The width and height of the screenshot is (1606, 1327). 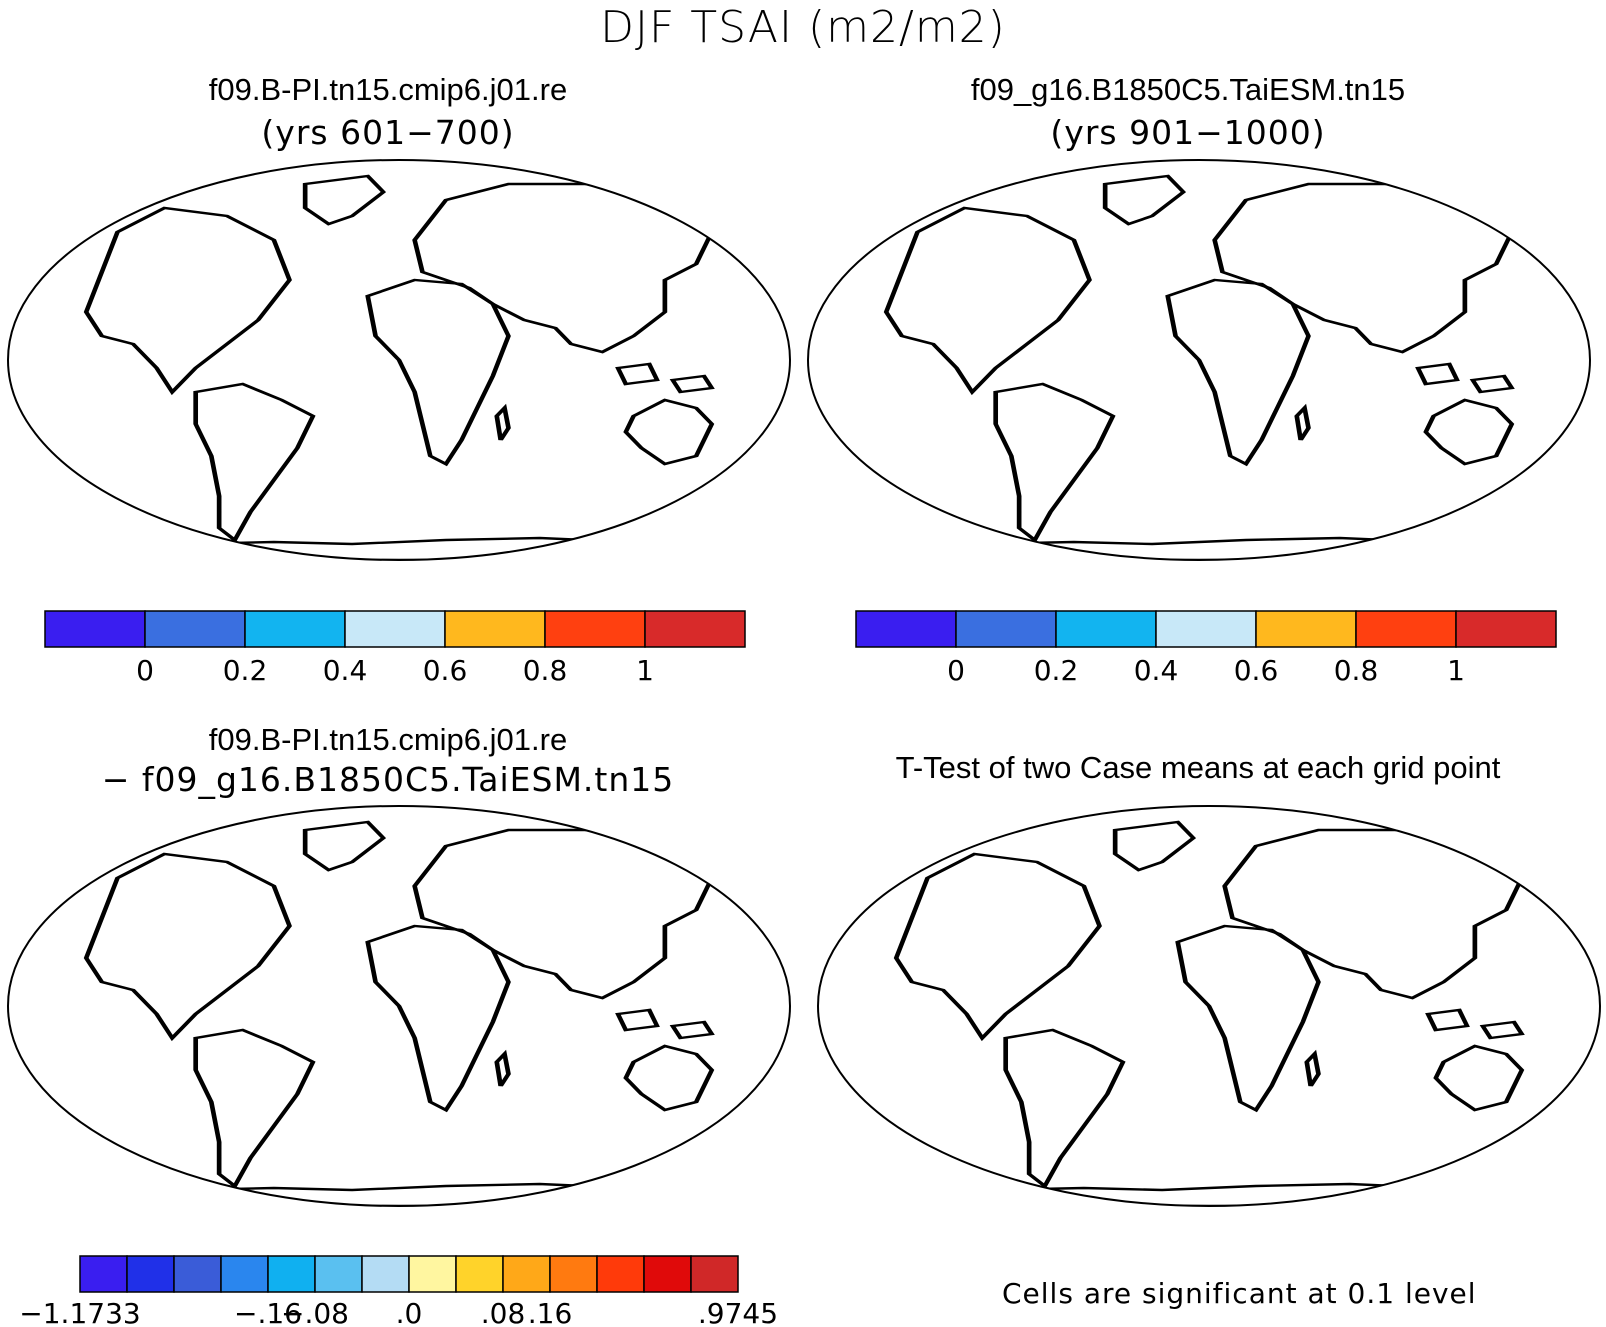 I want to click on panel-title-case2: f09_g16.B1850C5.TaiESM.tn15, so click(x=1188, y=89).